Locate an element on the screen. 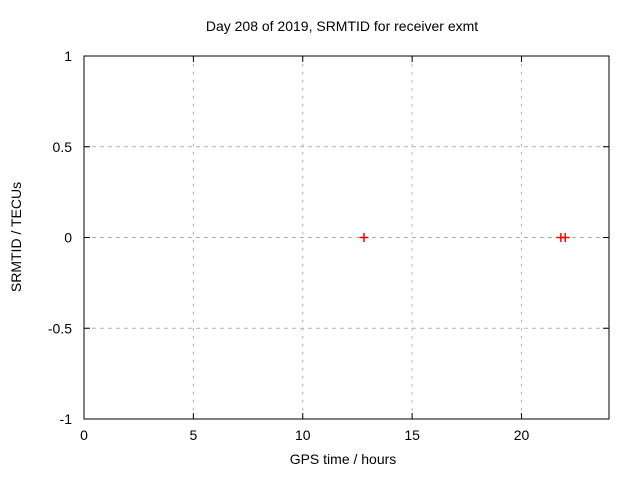 Image resolution: width=640 pixels, height=480 pixels. y-tick-label: -1 is located at coordinates (66, 419).